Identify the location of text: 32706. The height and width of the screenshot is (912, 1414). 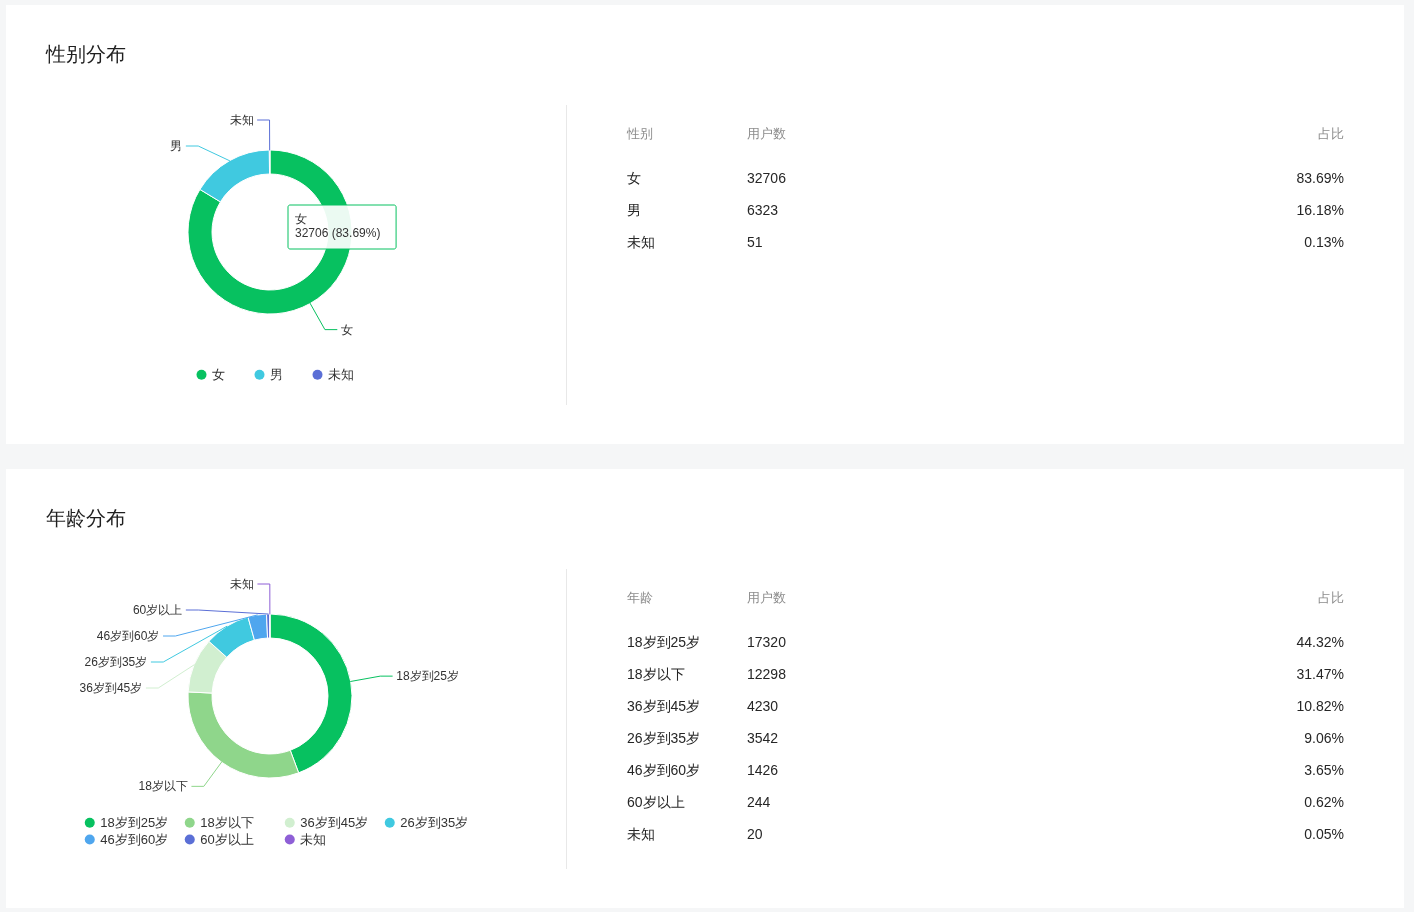
(767, 178).